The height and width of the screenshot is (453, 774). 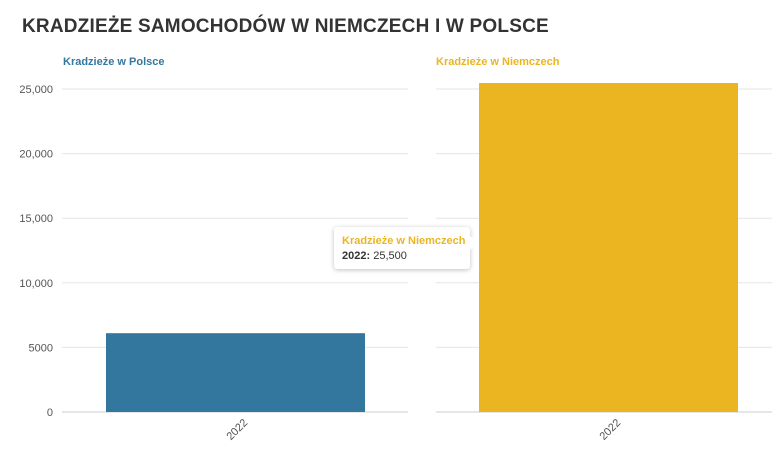 I want to click on y-tick-label: 0, so click(x=50, y=413).